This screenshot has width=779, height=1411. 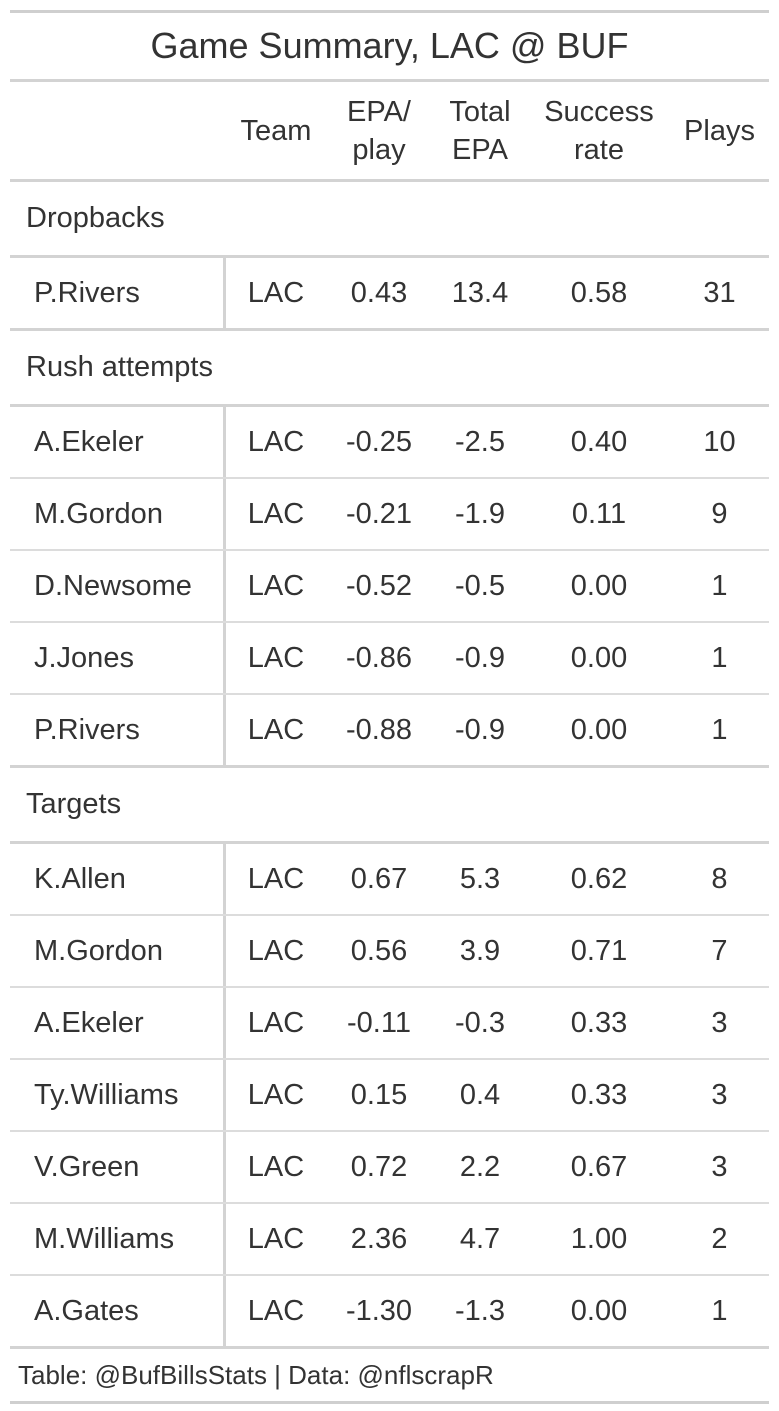 What do you see at coordinates (389, 45) in the screenshot?
I see `table-title: Game Summary, LAC @ BUF` at bounding box center [389, 45].